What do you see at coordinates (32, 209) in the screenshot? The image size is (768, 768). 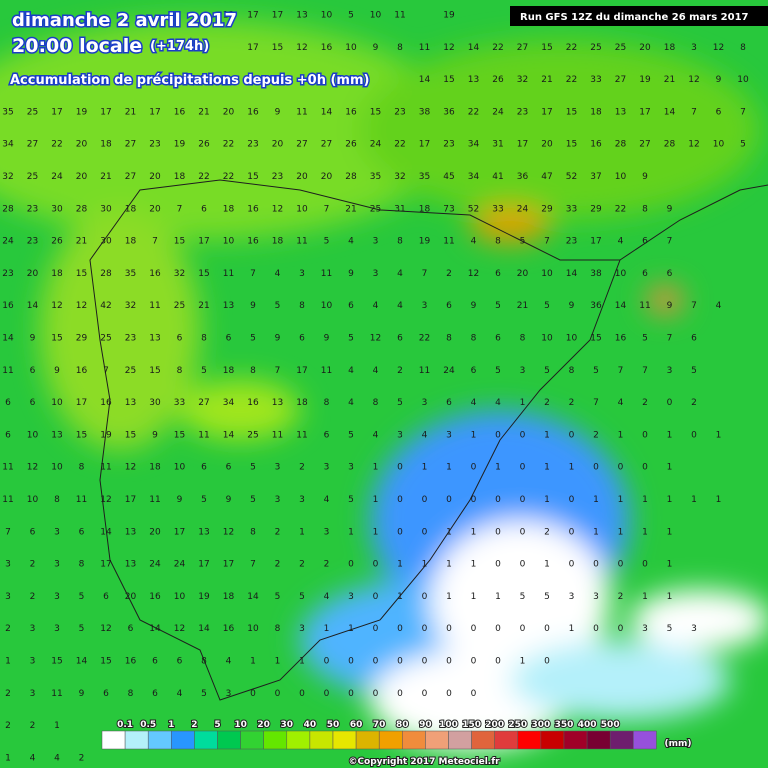 I see `grid-value: 23` at bounding box center [32, 209].